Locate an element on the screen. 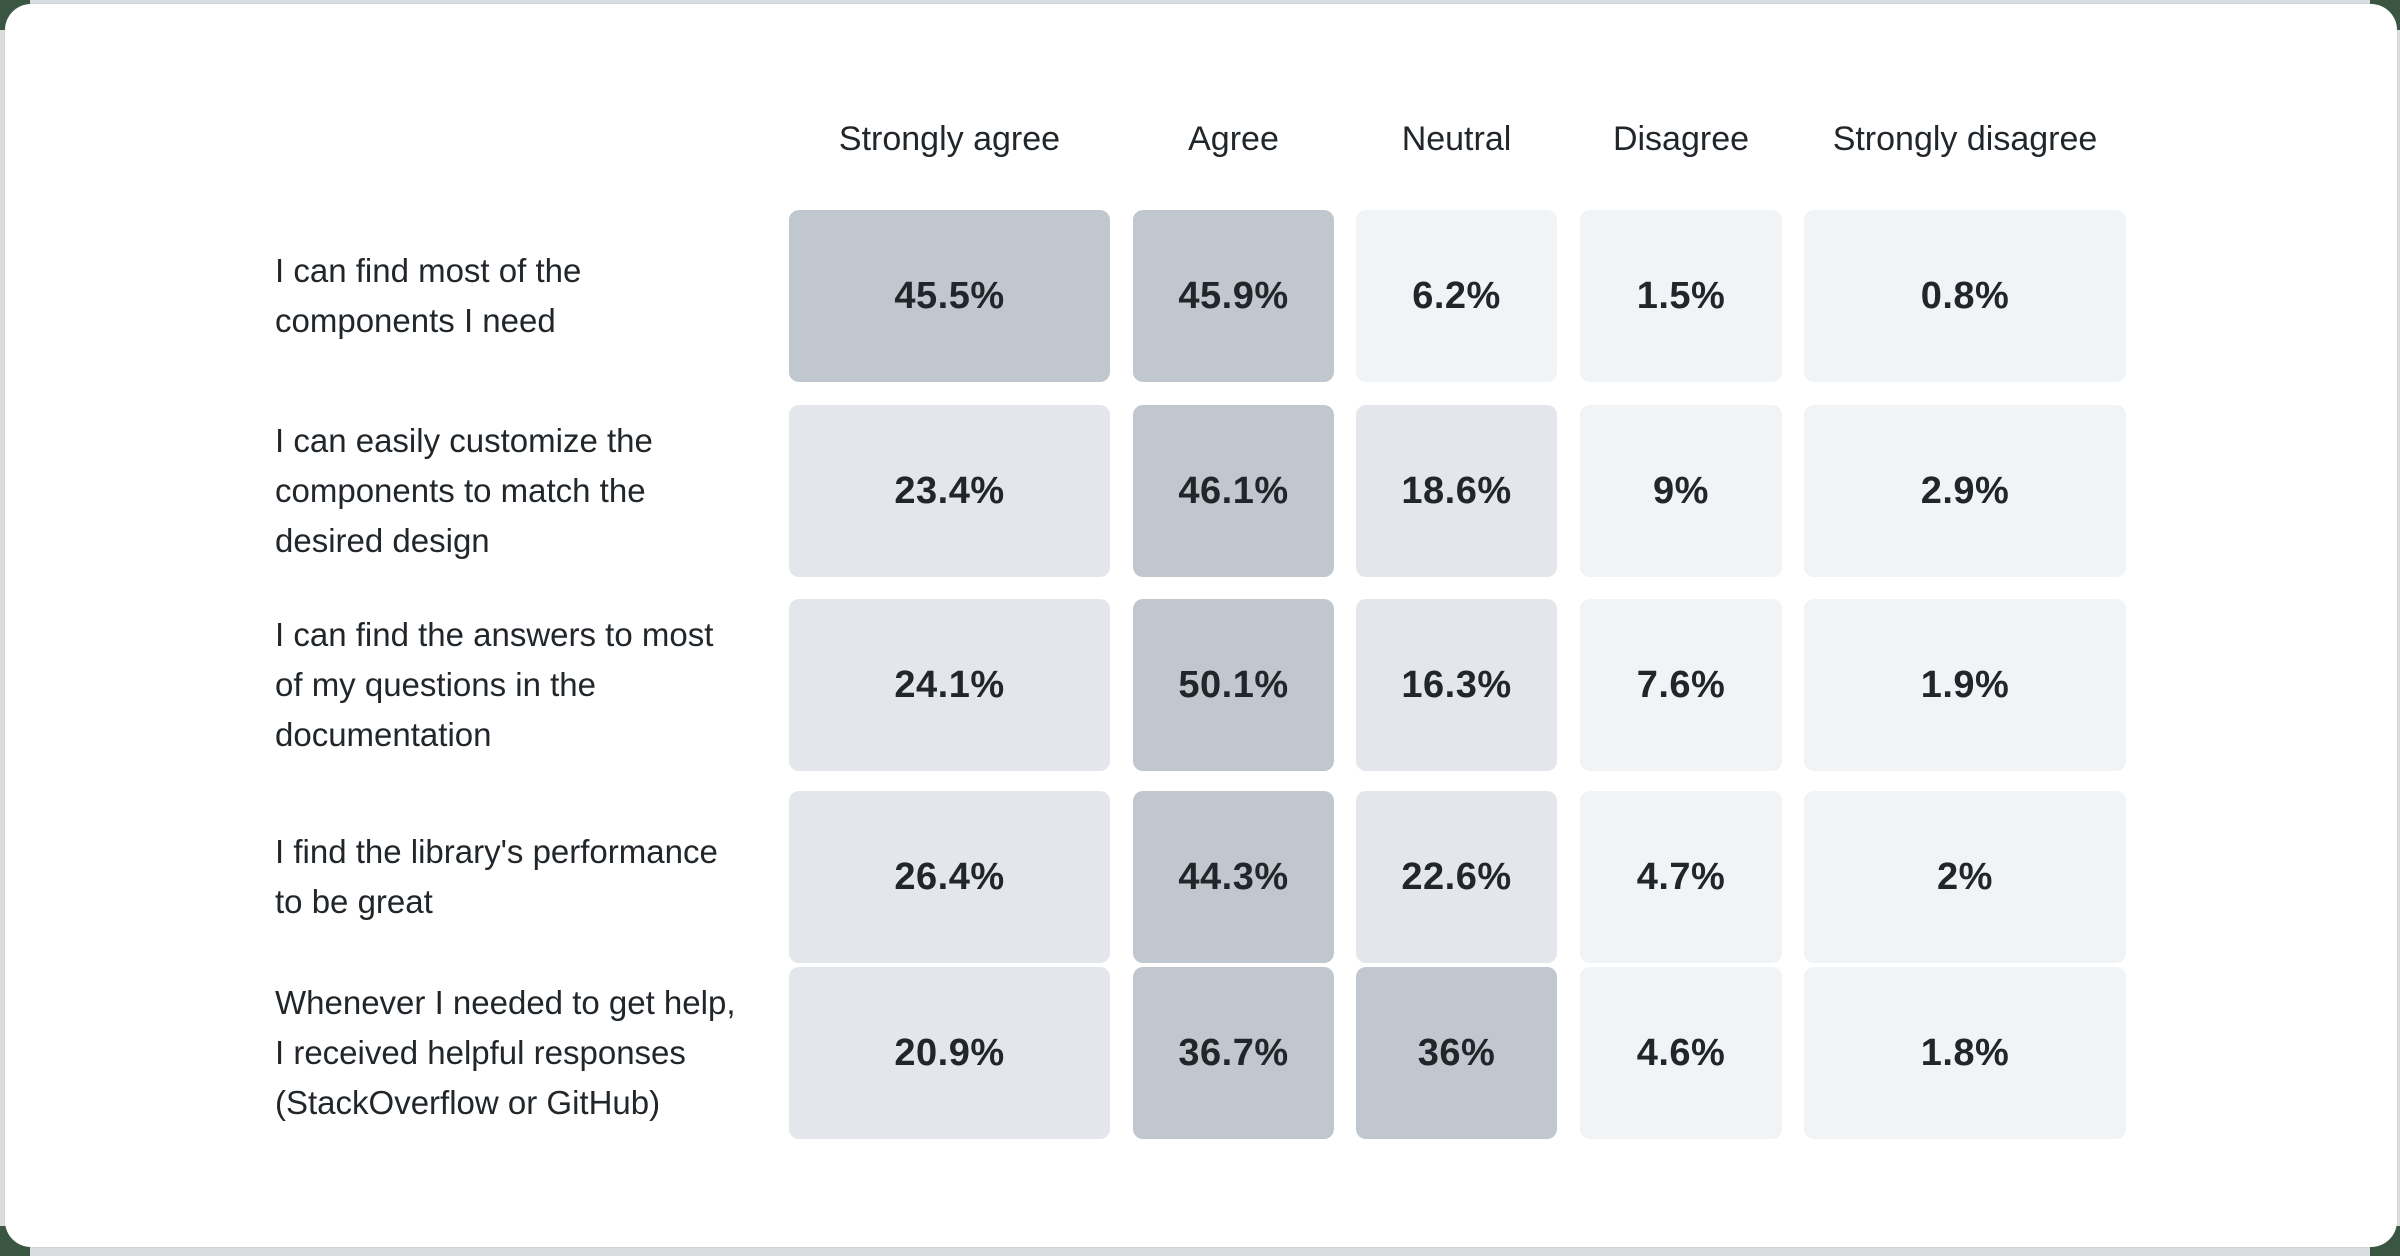 This screenshot has width=2400, height=1256. heatmap-cell: 16.3% is located at coordinates (1456, 685).